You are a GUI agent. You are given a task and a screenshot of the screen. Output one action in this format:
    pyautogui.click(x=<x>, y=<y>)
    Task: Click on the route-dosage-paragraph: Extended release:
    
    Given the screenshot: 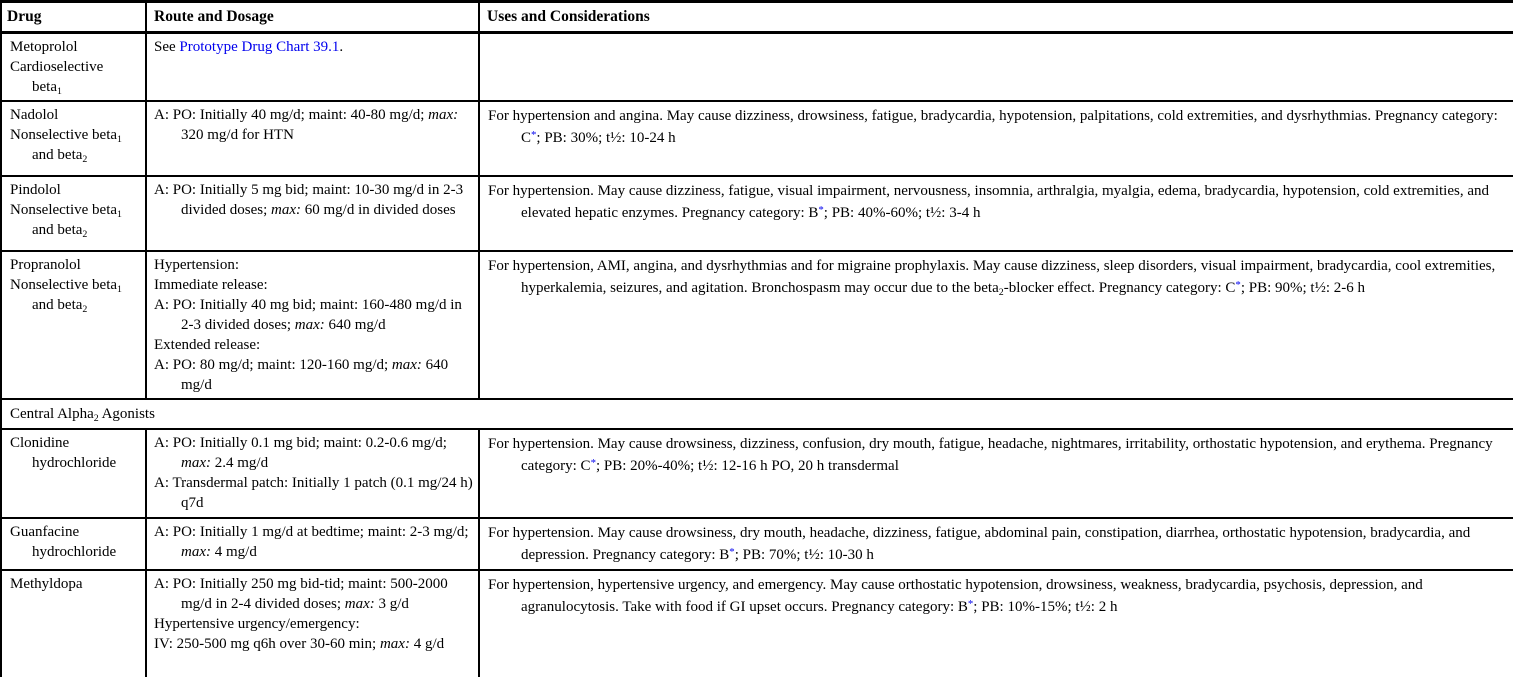 What is the action you would take?
    pyautogui.click(x=207, y=345)
    